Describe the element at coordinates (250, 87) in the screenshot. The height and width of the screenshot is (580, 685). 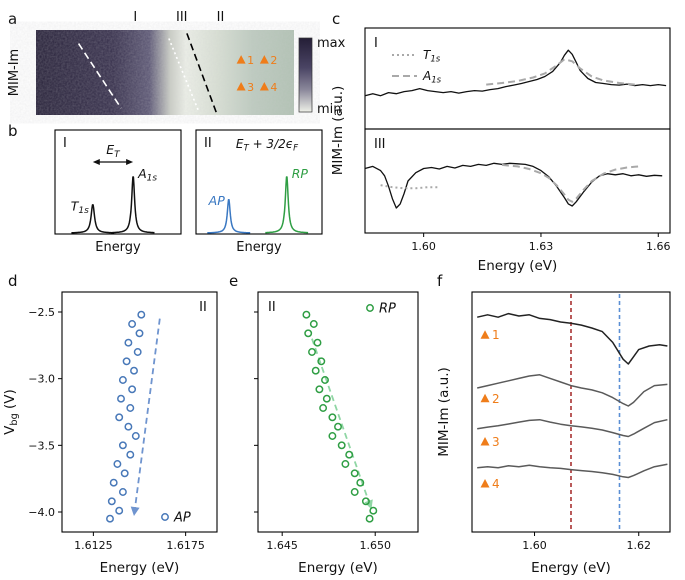
I see `map-point-label: 3` at that location.